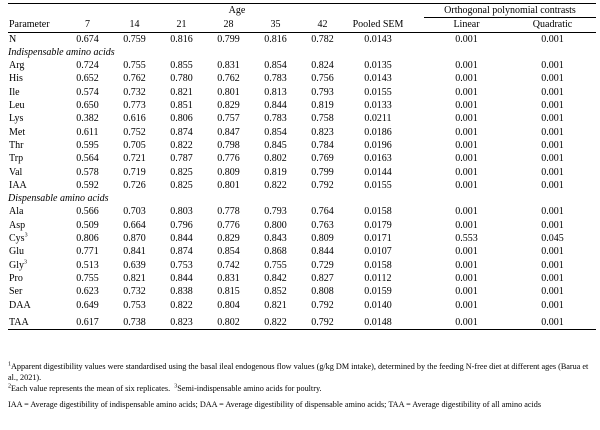  I want to click on row-label: TAA, so click(36, 321).